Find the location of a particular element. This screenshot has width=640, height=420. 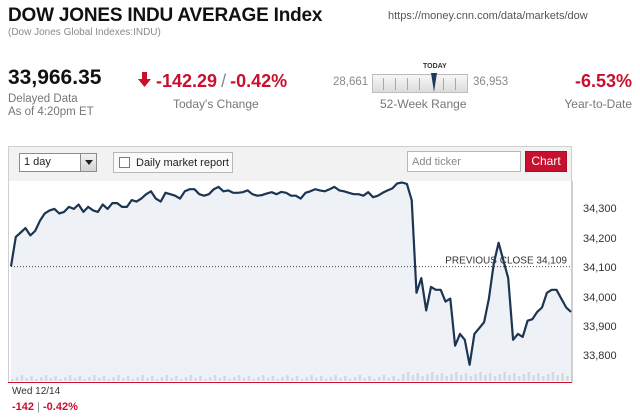

daily-market-report-toggle: Daily market report is located at coordinates (173, 162).